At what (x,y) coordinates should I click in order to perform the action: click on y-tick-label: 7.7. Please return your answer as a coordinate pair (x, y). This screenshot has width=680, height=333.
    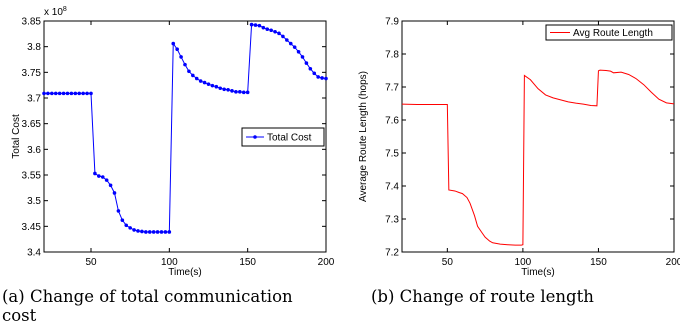
    Looking at the image, I should click on (392, 88).